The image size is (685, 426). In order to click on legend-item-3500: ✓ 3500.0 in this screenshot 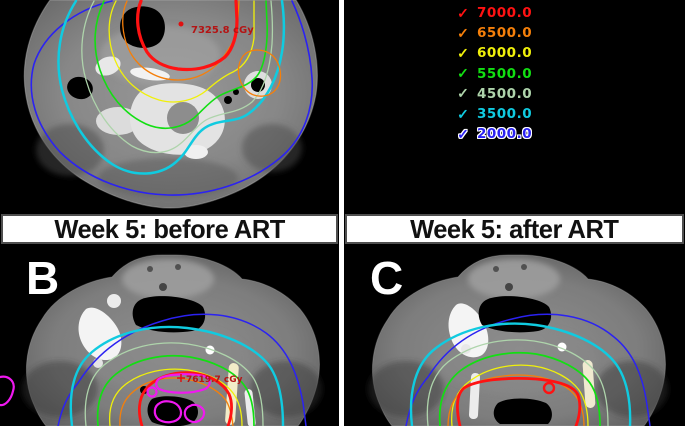, I will do `click(494, 114)`.